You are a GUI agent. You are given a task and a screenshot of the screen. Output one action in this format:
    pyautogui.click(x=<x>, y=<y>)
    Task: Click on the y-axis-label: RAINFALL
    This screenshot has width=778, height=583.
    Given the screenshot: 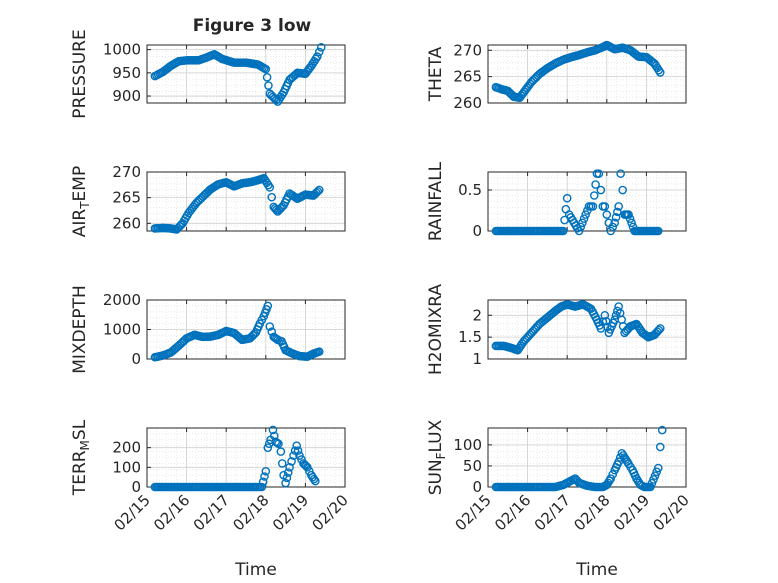 What is the action you would take?
    pyautogui.click(x=436, y=201)
    